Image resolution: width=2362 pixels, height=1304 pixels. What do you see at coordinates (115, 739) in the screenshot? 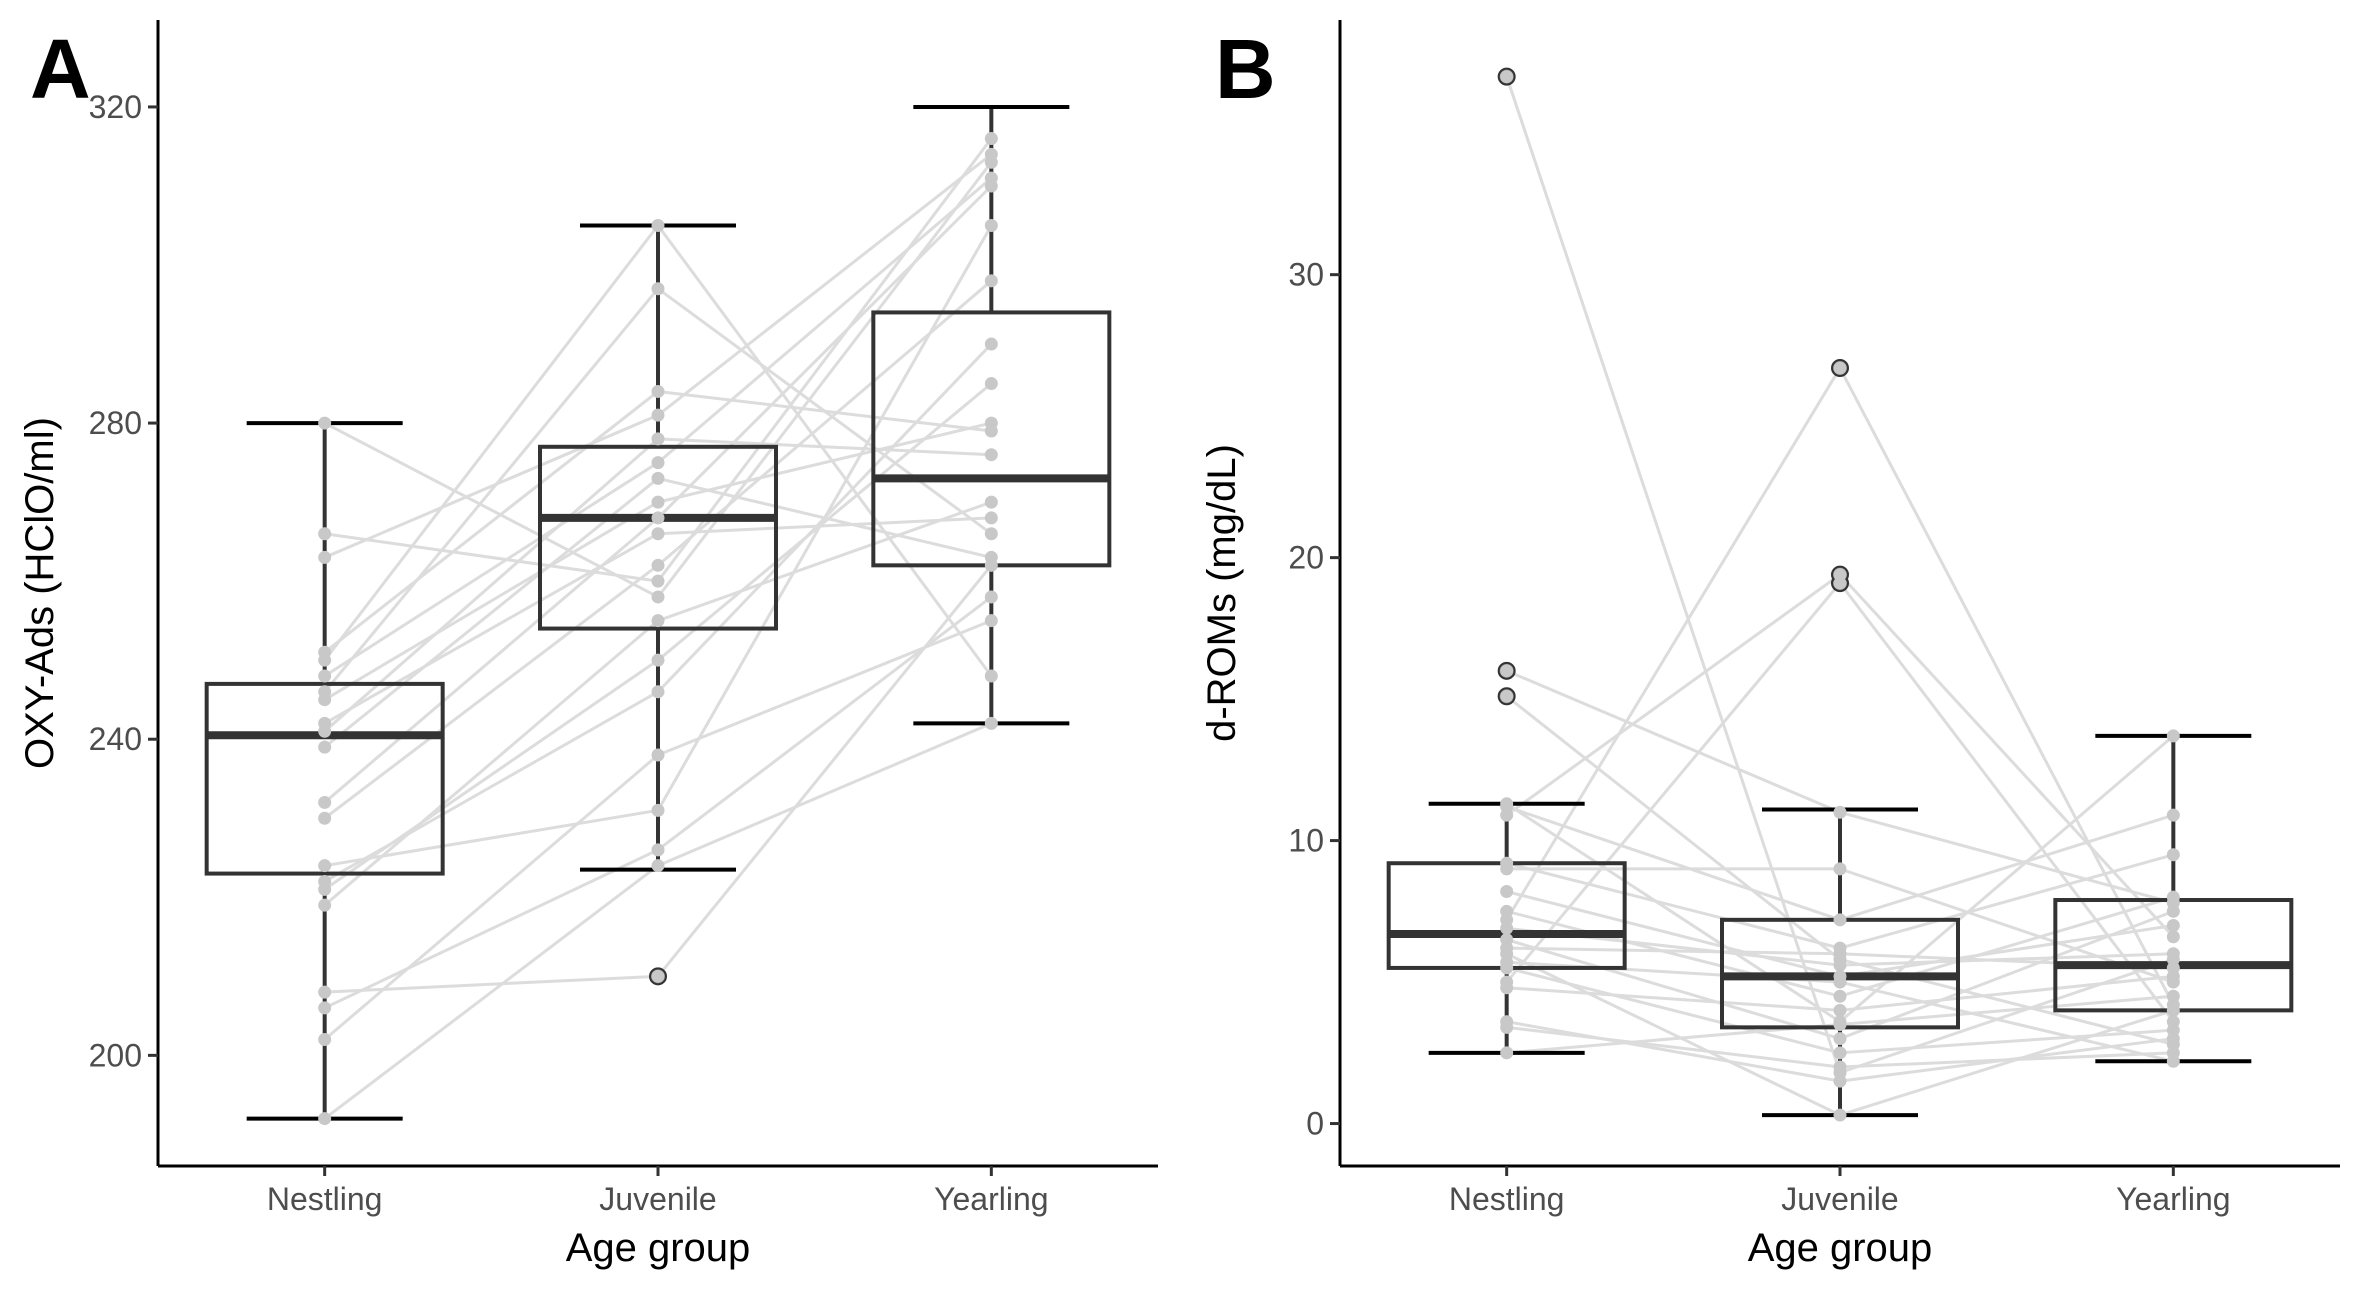
I see `y-tick-label: 240` at bounding box center [115, 739].